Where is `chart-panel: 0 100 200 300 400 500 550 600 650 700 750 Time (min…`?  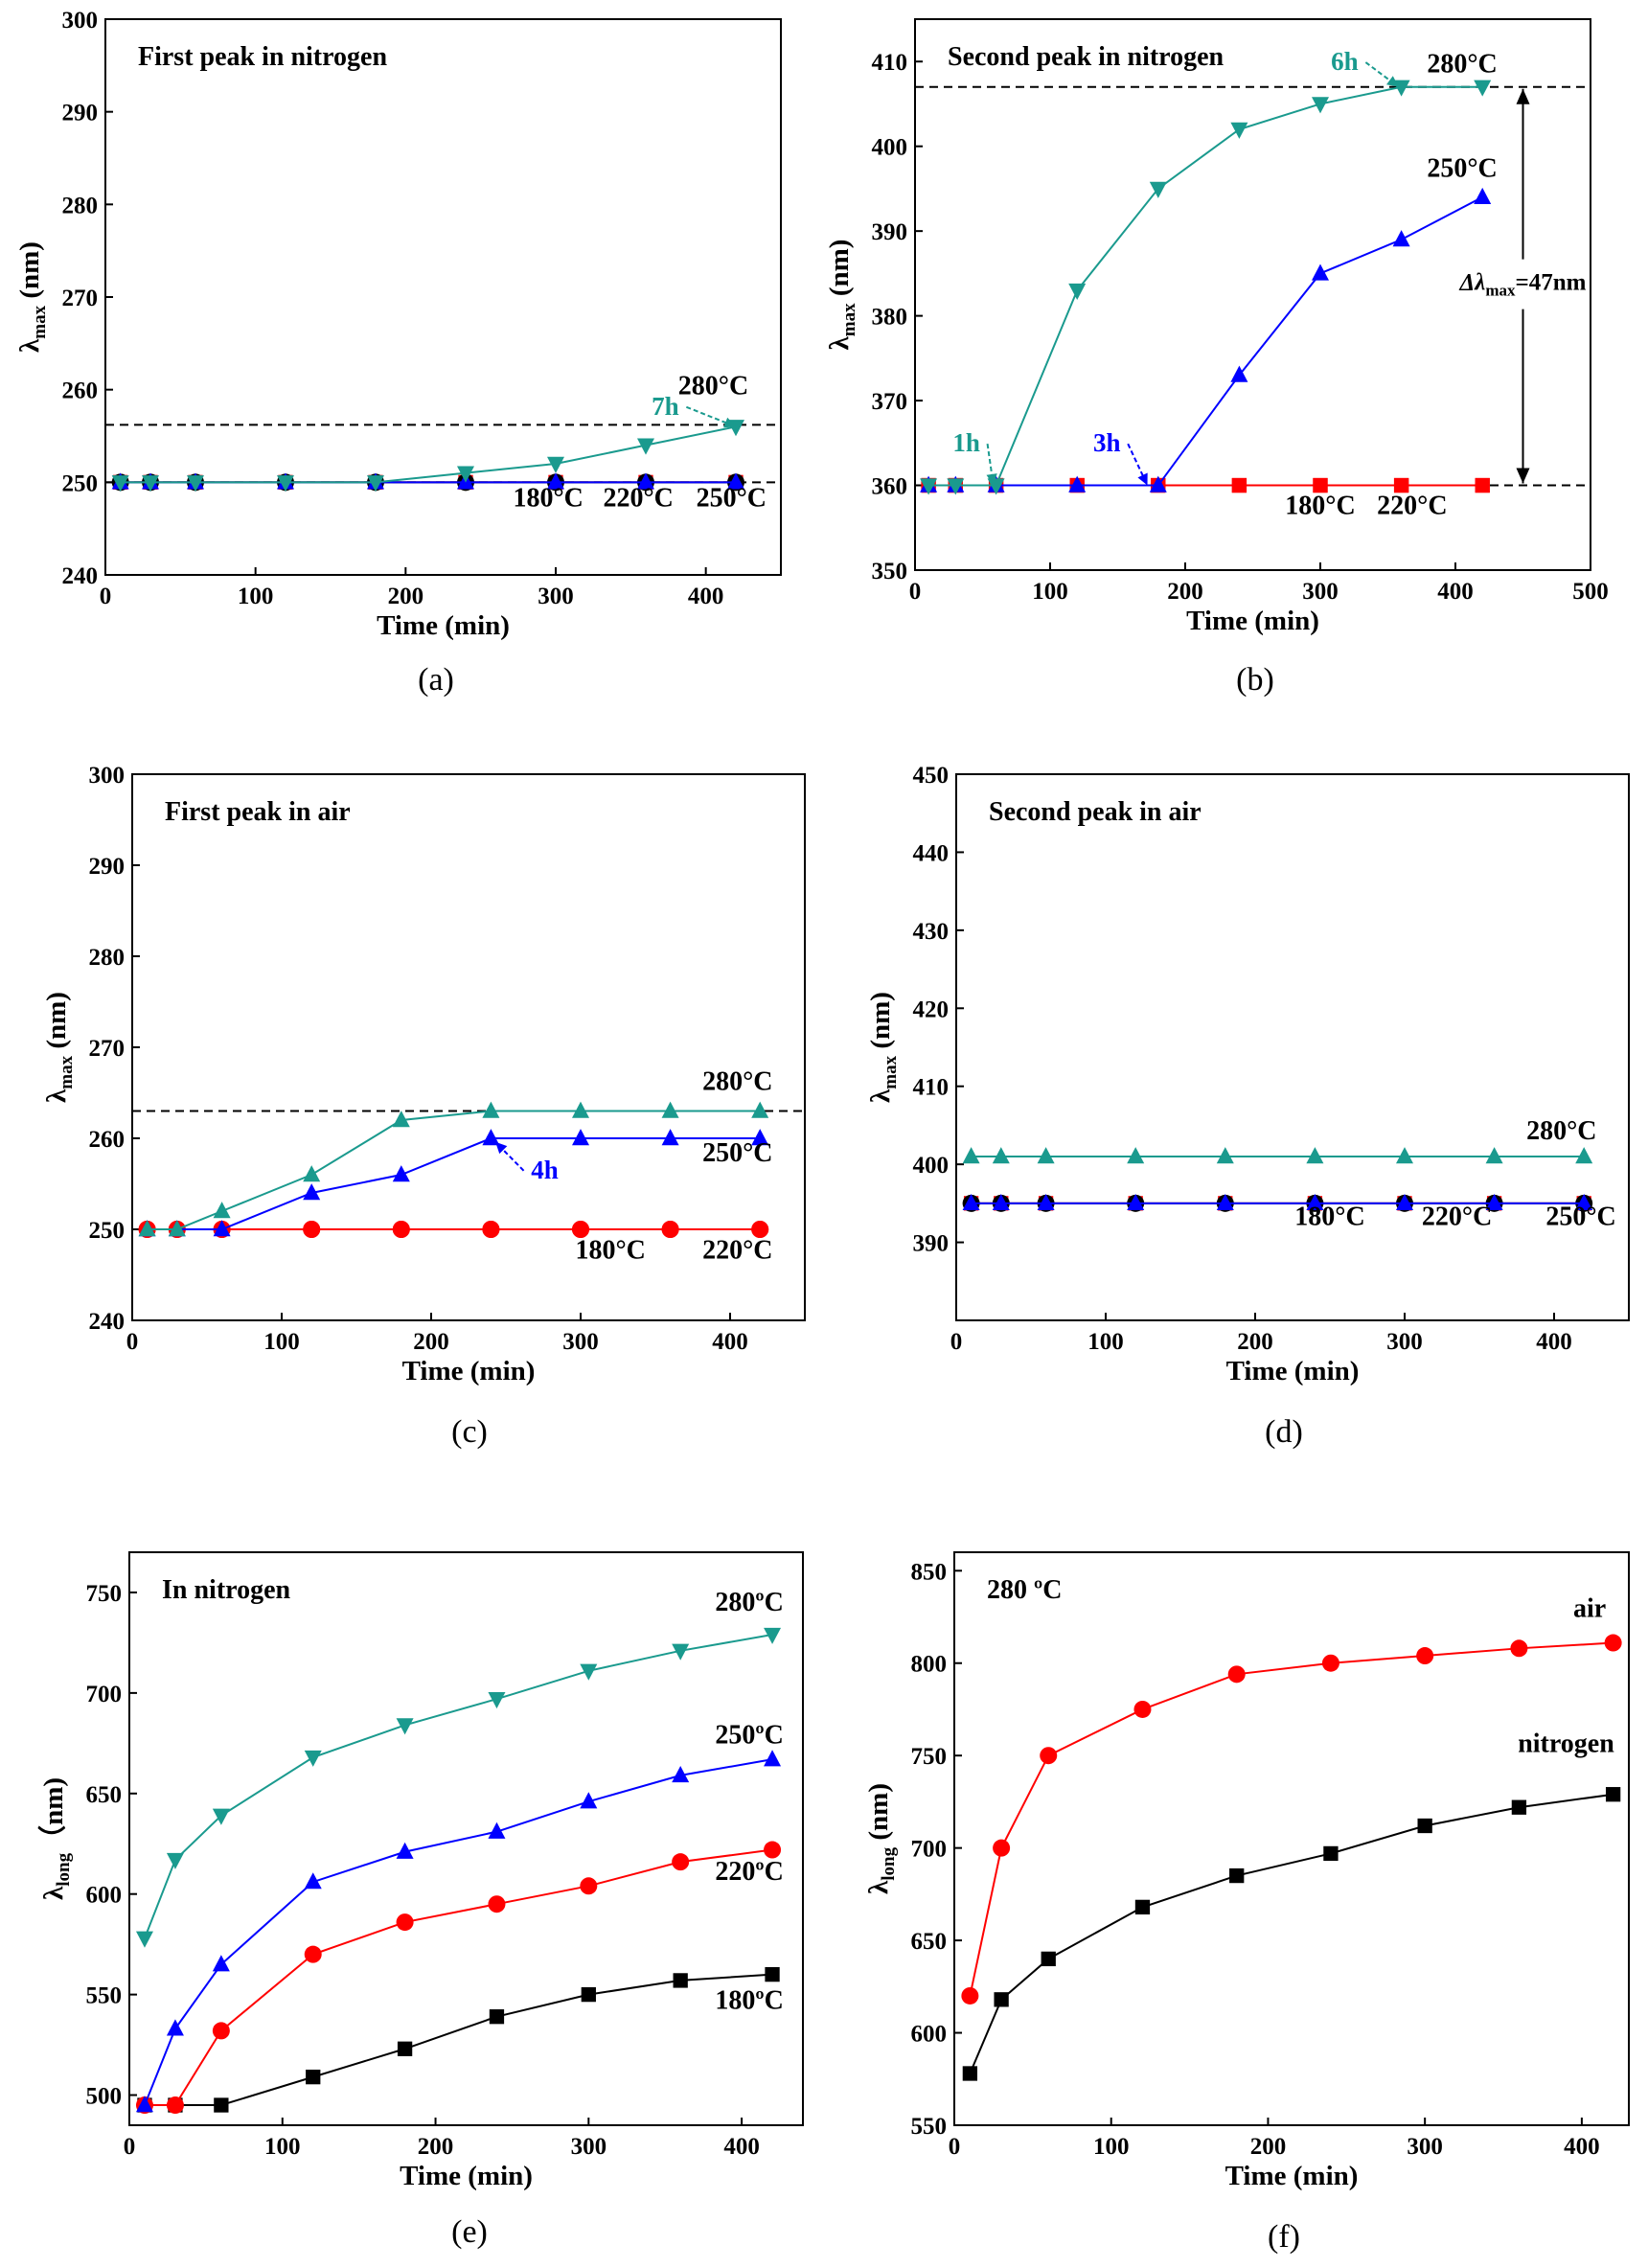 chart-panel: 0 100 200 300 400 500 550 600 650 700 750 Time (min… is located at coordinates (420, 1900).